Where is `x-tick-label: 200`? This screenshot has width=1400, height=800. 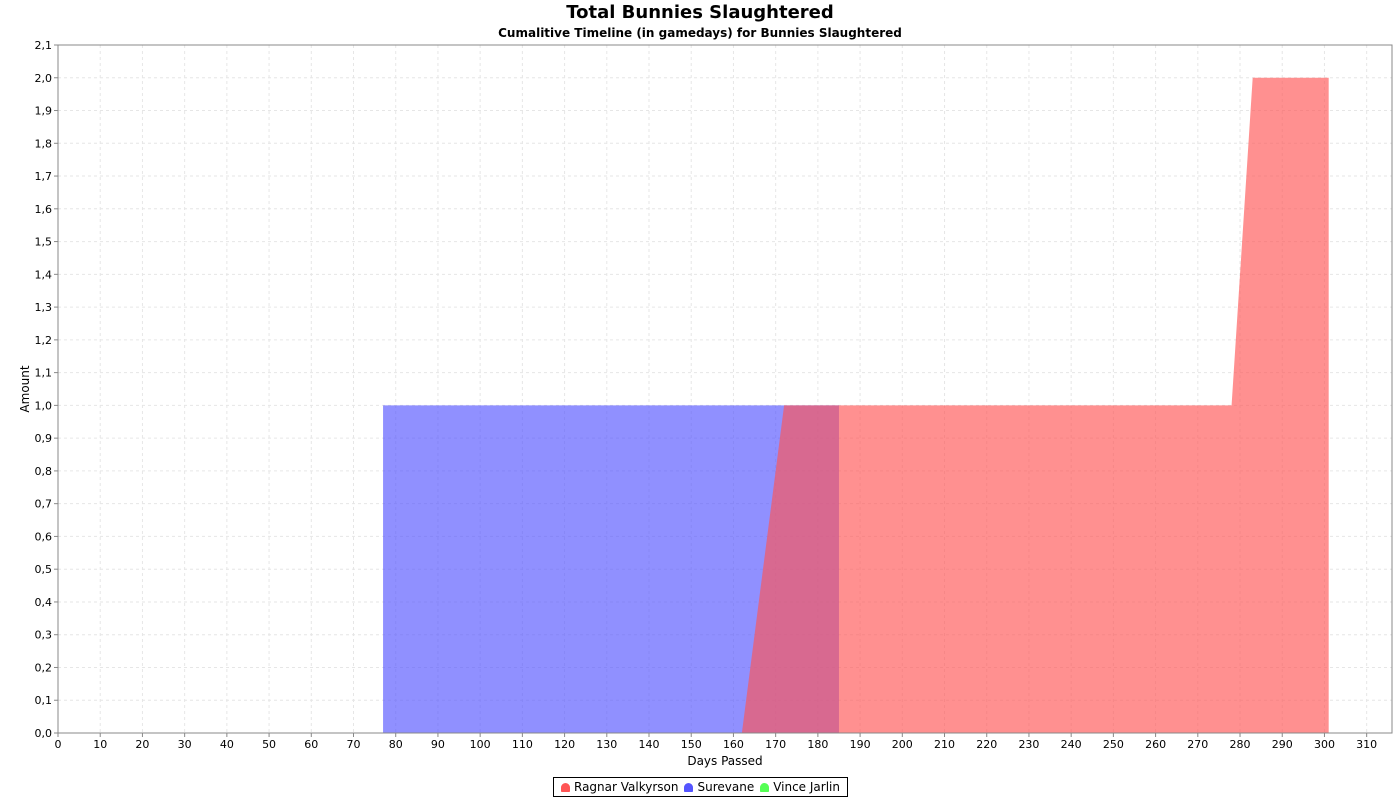
x-tick-label: 200 is located at coordinates (902, 744).